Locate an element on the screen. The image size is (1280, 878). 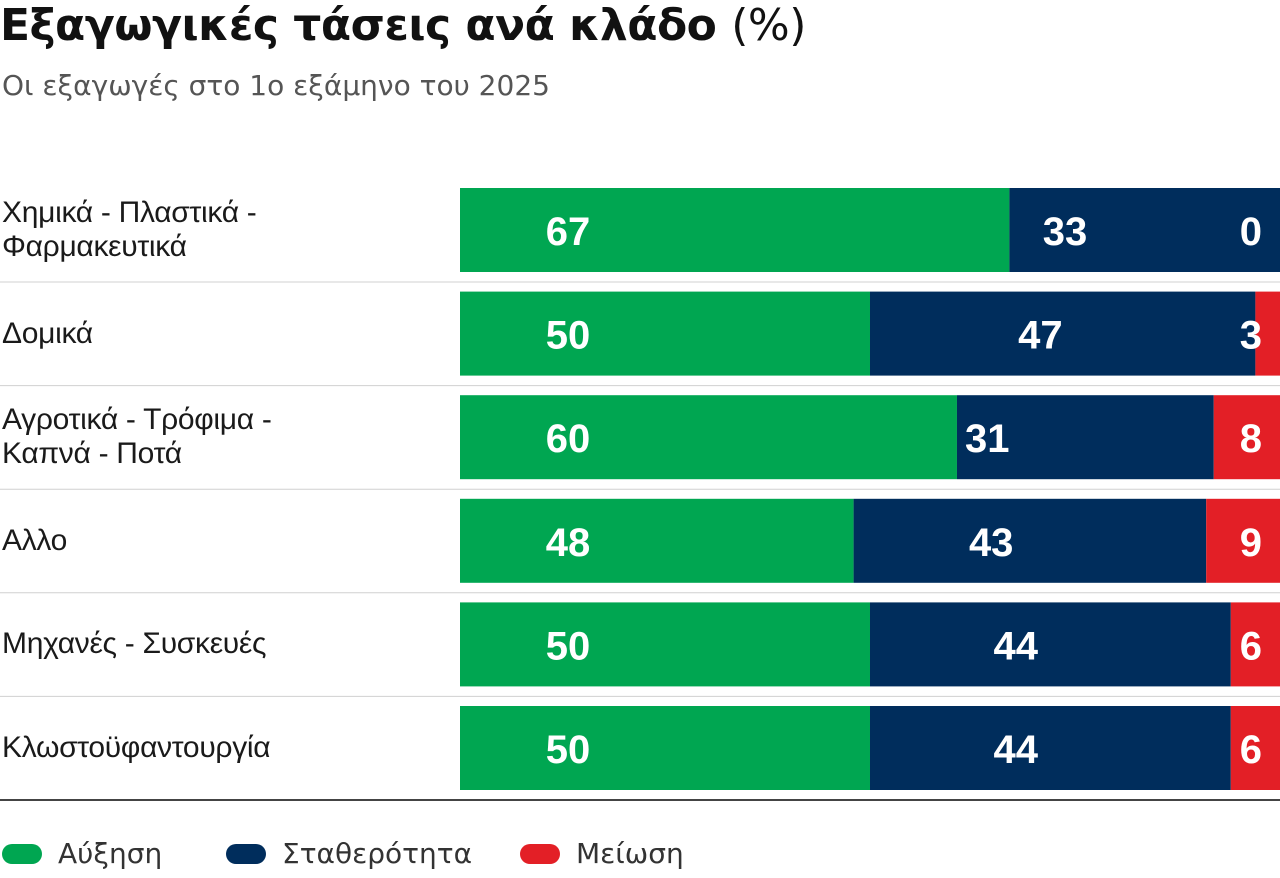
category-label: Χημικά - Πλαστικά - Φαρμακευτικά is located at coordinates (129, 229).